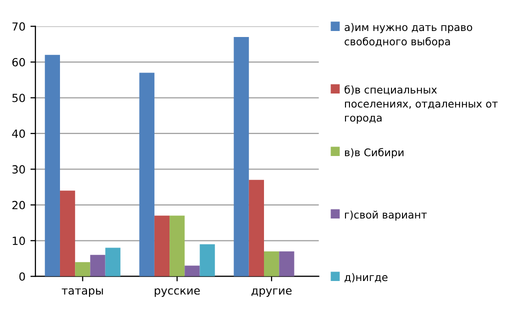 This screenshot has height=329, width=506. I want to click on y-tick-label: 20, so click(18, 205).